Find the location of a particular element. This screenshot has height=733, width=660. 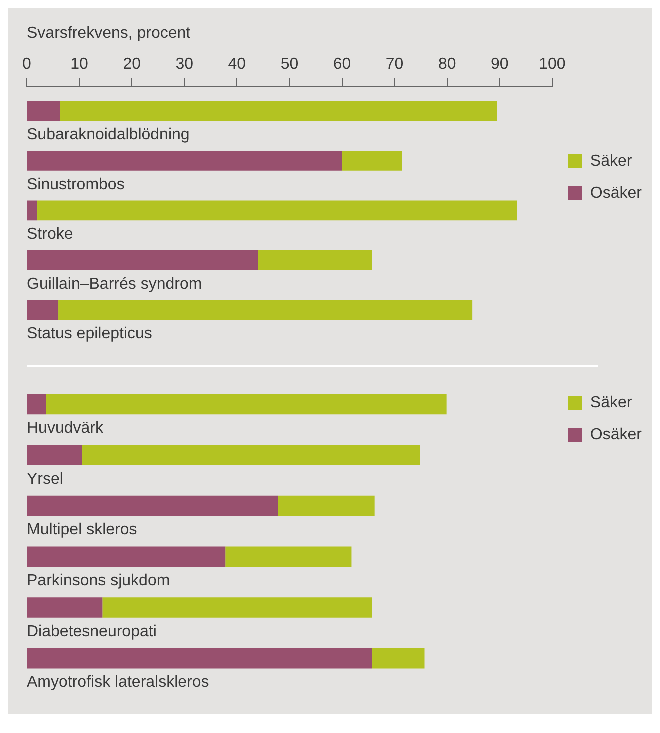

x-tick-label: 10 is located at coordinates (79, 65).